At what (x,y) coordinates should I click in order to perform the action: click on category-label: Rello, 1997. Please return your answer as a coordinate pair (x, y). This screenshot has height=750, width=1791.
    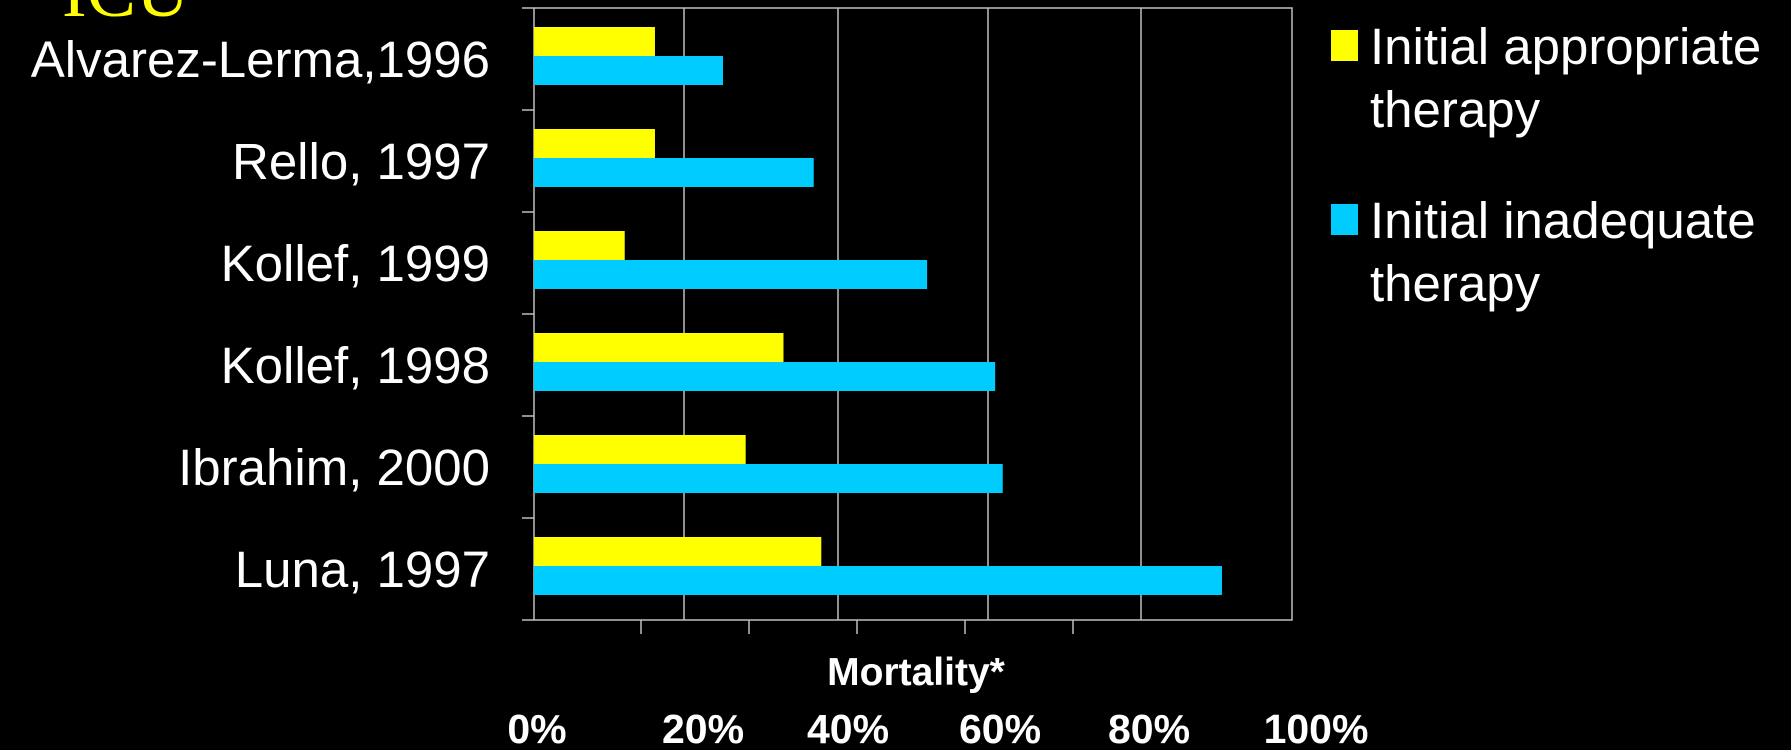
    Looking at the image, I should click on (361, 161).